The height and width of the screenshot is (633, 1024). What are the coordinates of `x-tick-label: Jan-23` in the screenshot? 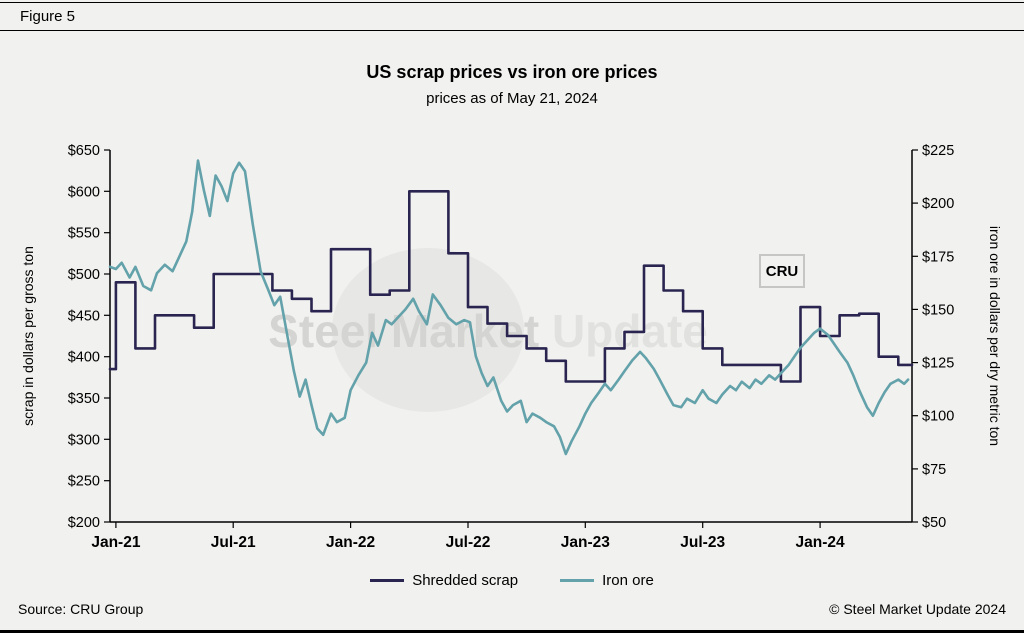 It's located at (585, 542).